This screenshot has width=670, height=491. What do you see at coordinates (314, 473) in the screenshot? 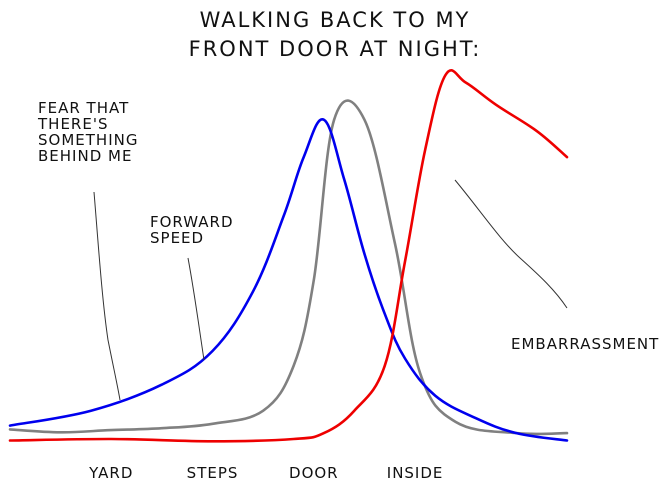
I see `x-tick-label-door: DOOR` at bounding box center [314, 473].